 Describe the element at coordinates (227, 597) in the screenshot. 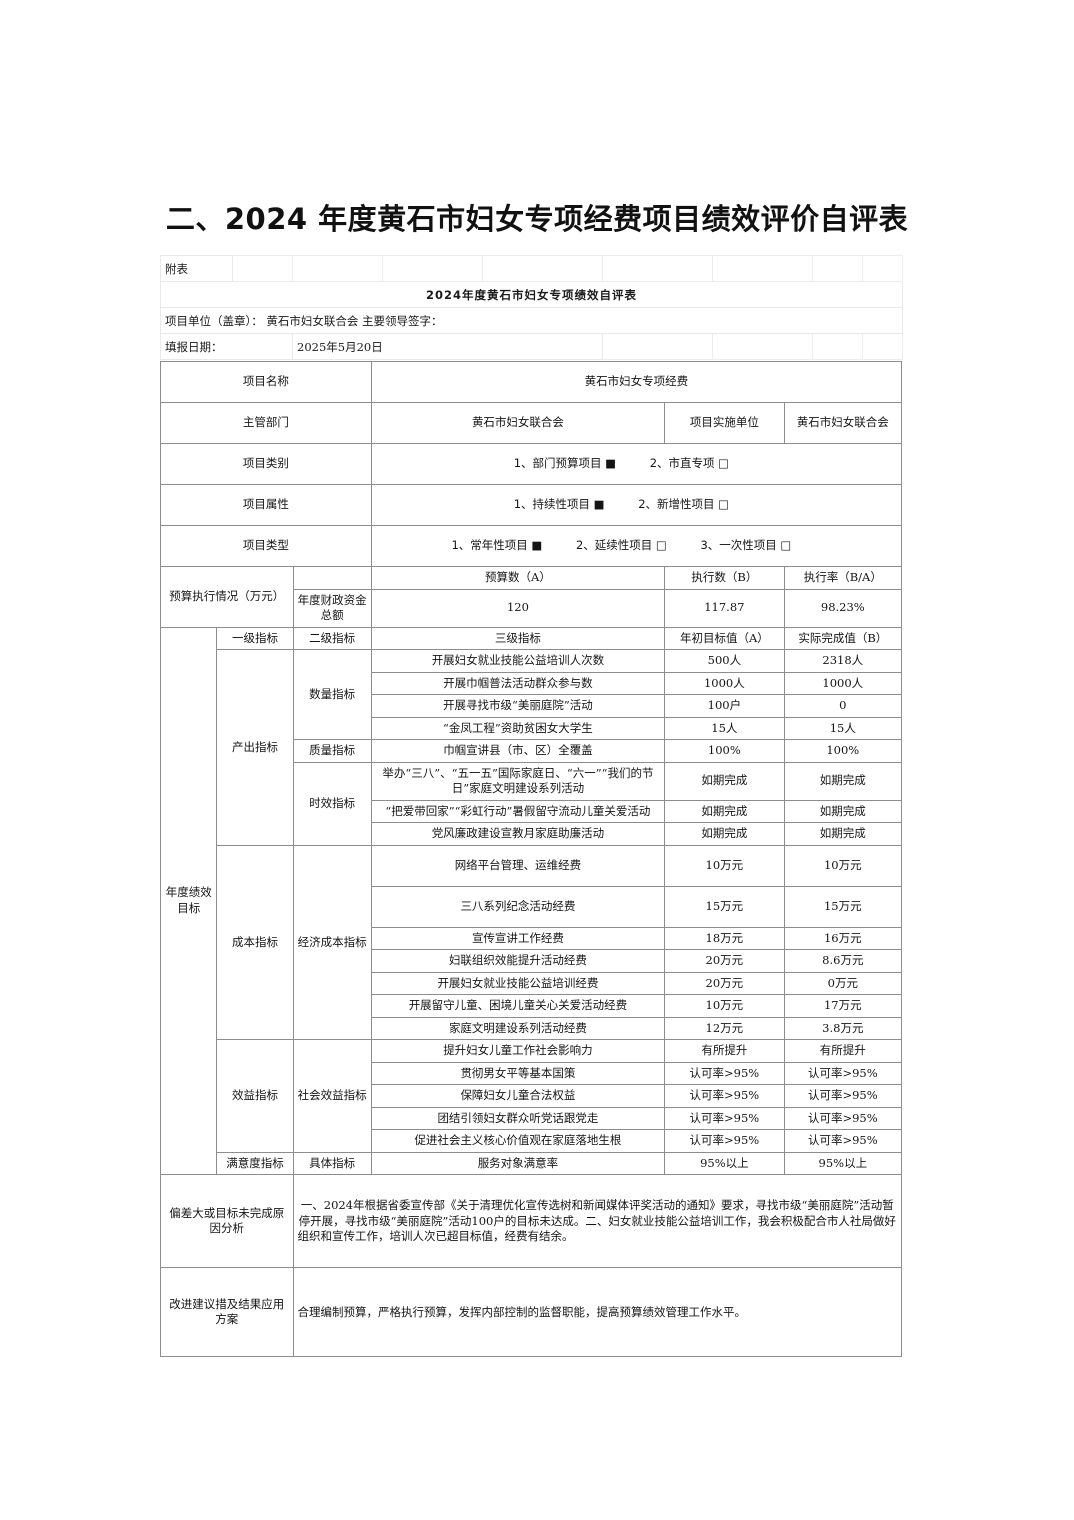

I see `budget-section-label: 预算执行情况（万元）` at that location.